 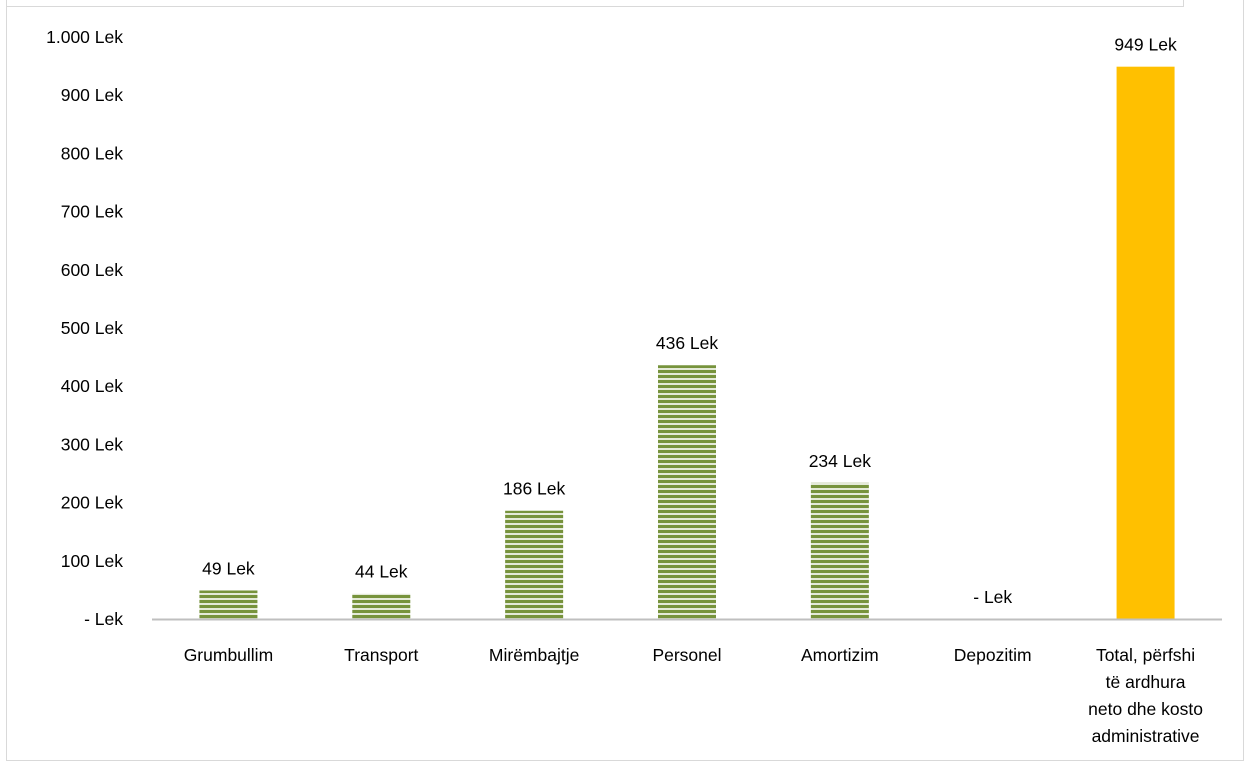 I want to click on x-tick-label: Personel, so click(x=686, y=655).